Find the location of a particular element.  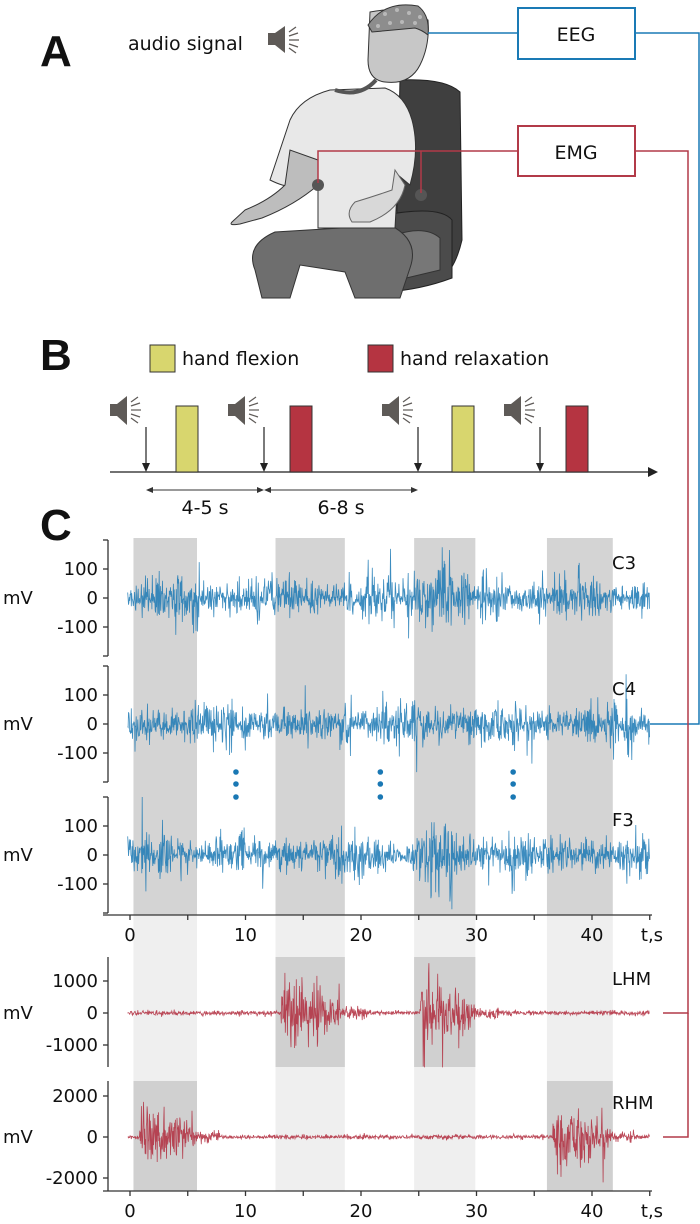

signal-trace-f3 is located at coordinates (388, 853).